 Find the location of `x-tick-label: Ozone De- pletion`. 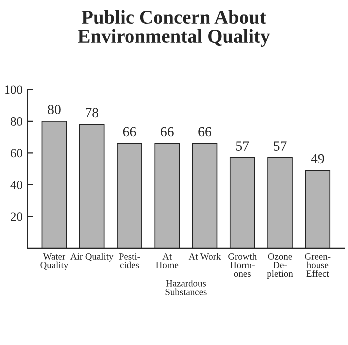

x-tick-label: Ozone De- pletion is located at coordinates (280, 266).